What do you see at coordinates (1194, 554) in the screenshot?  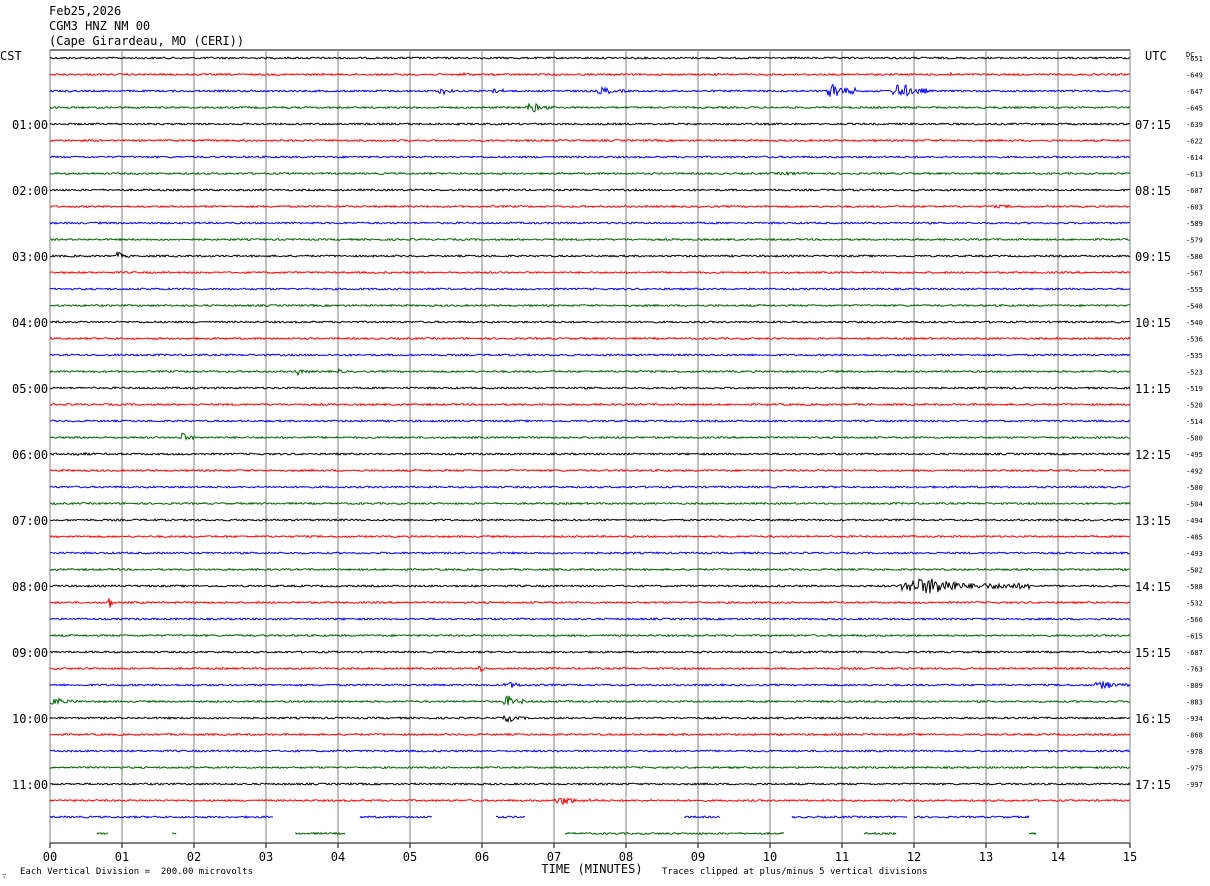 I see `dc-offset-label: -493` at bounding box center [1194, 554].